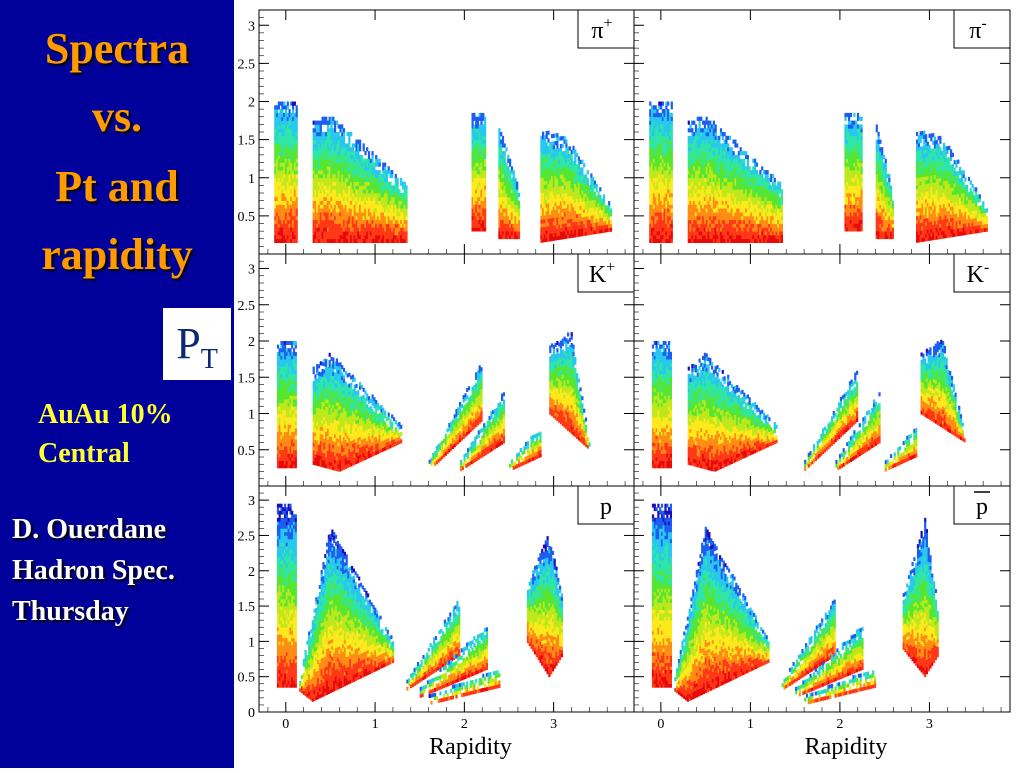  What do you see at coordinates (247, 141) in the screenshot?
I see `y-tick-label: 1.5` at bounding box center [247, 141].